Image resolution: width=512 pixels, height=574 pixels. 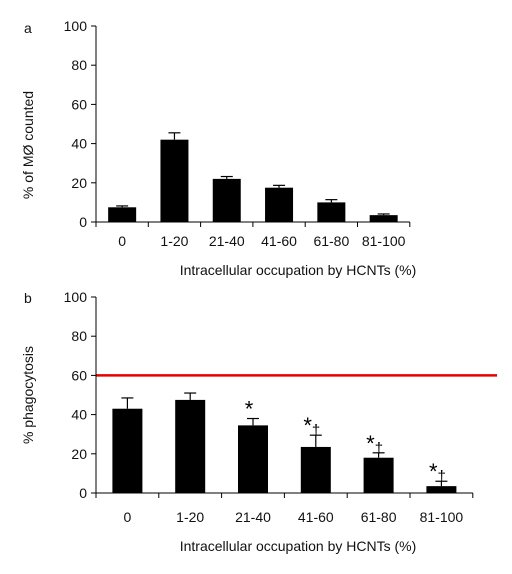 I want to click on panel-a-y-axis-title: % of MØ counted, so click(x=28, y=145).